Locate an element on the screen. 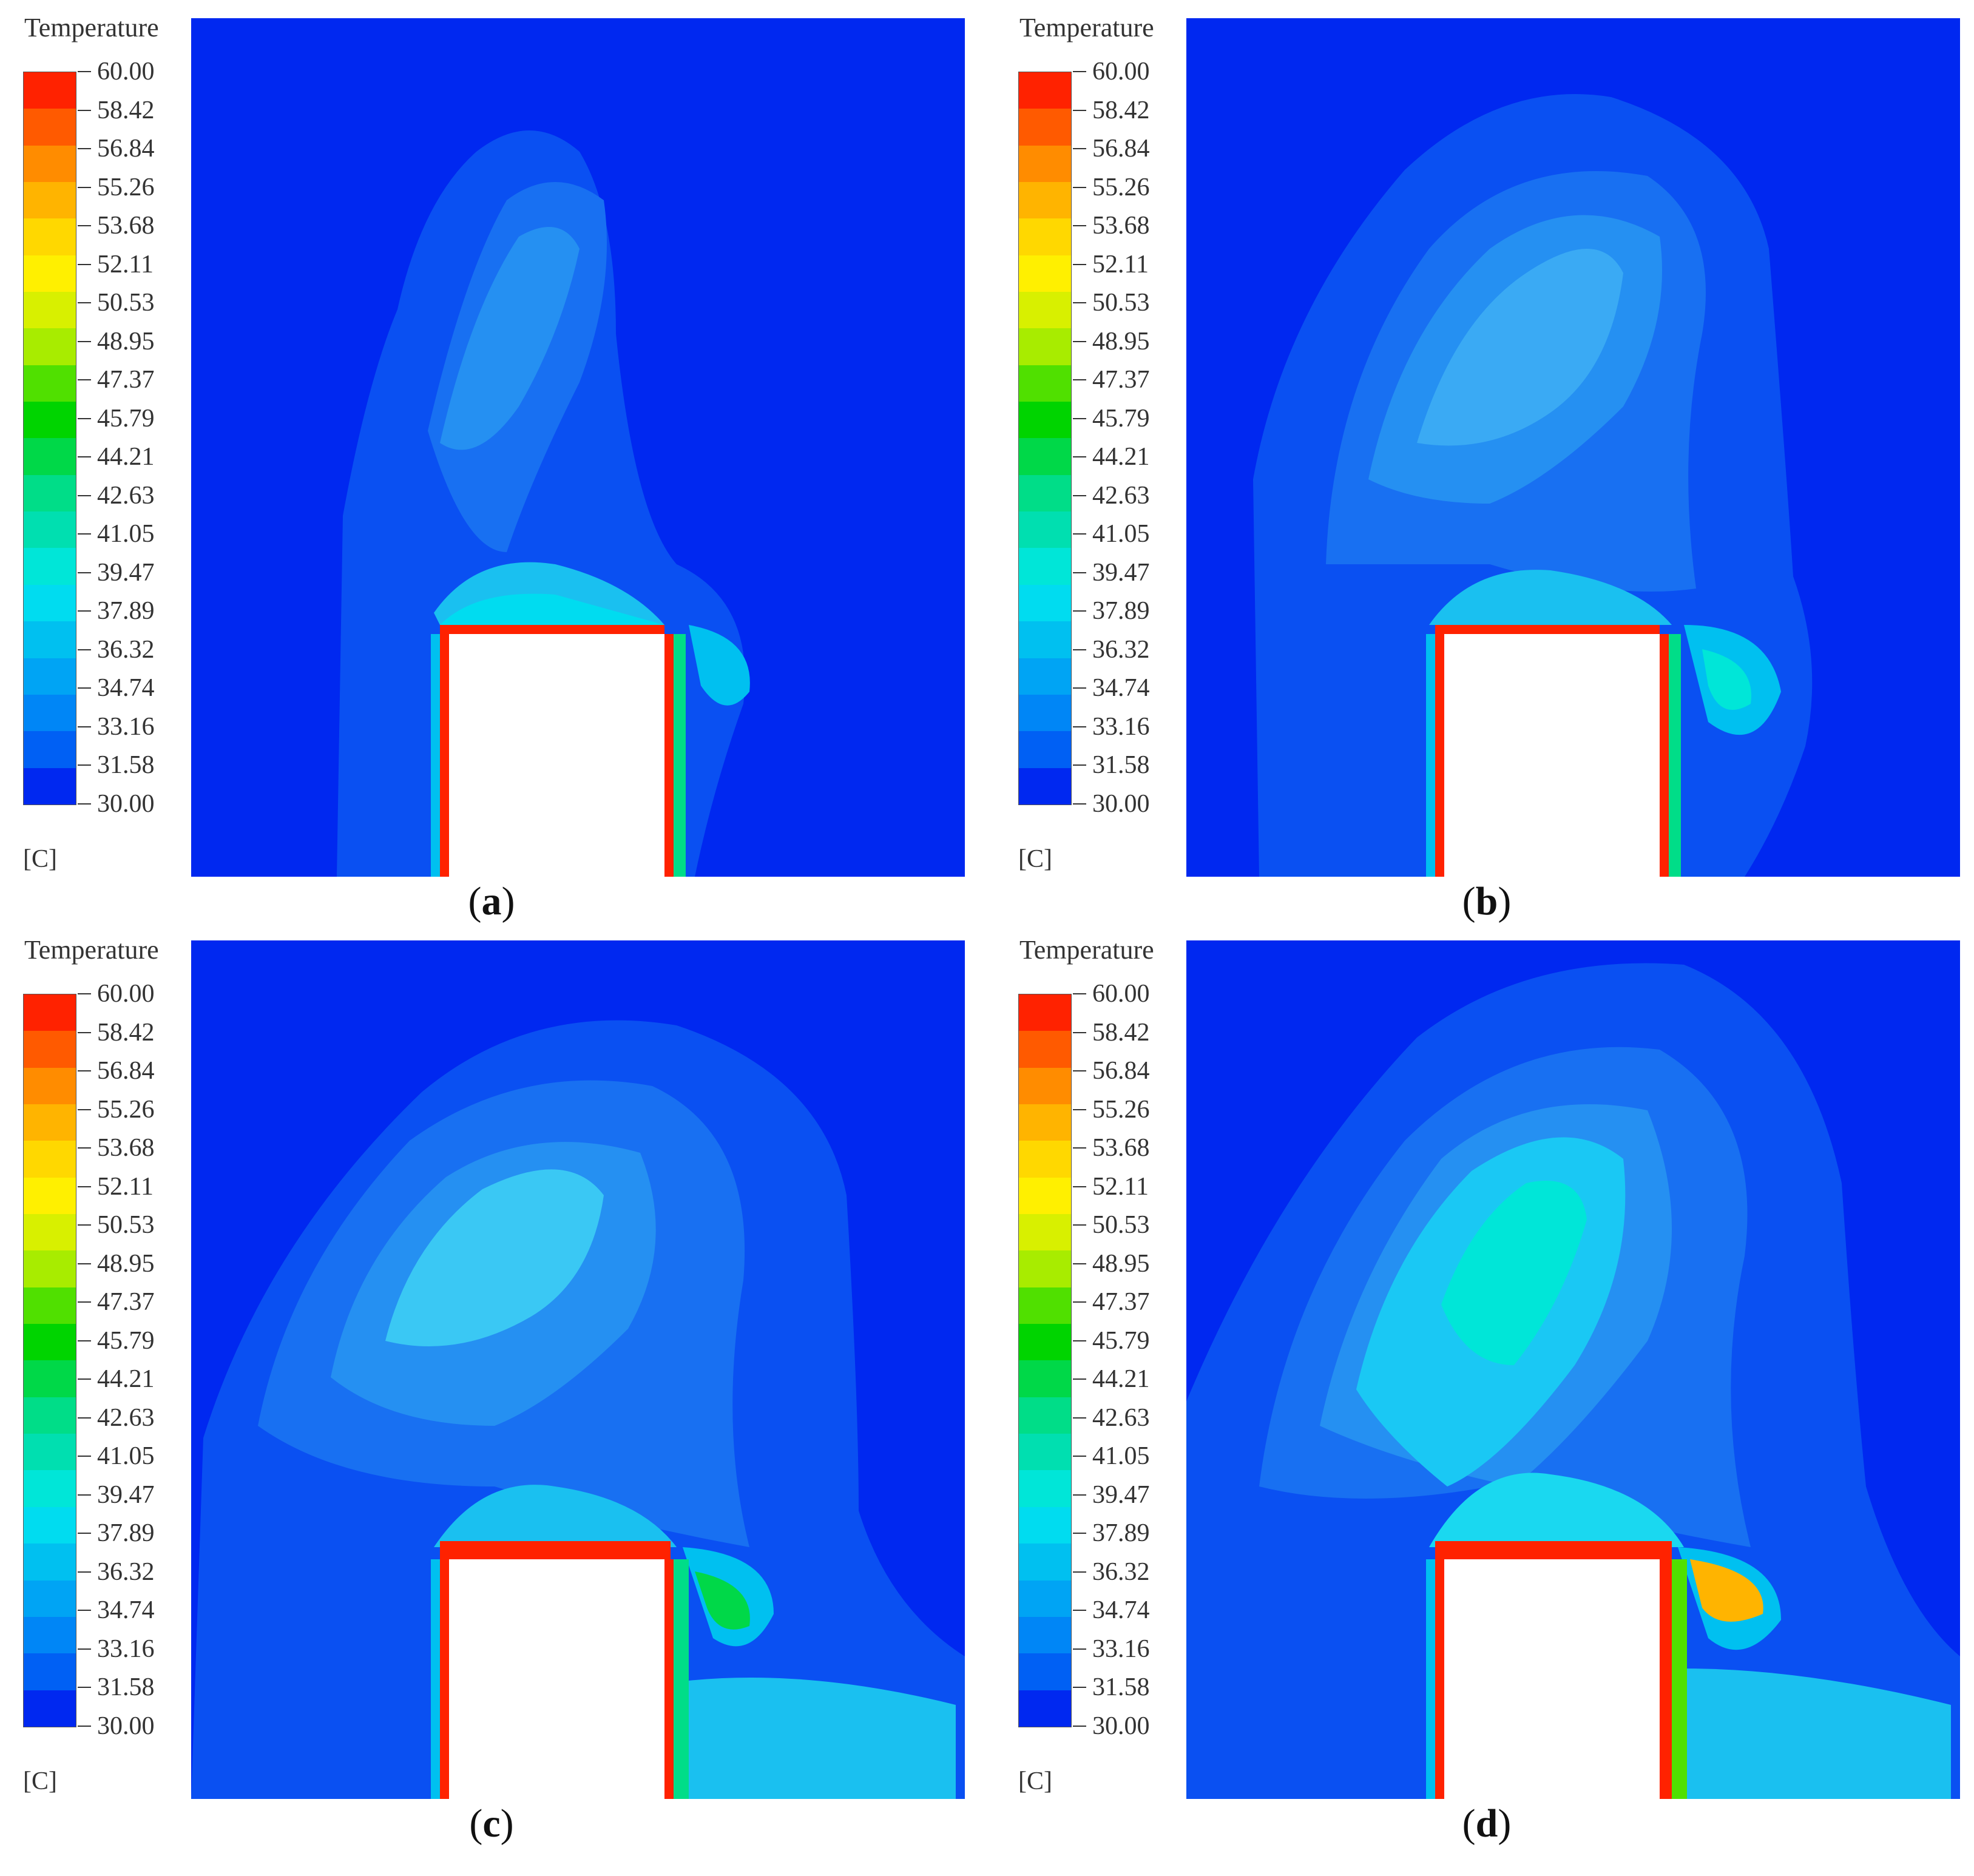 The image size is (1974, 1876). legend-tick-label: 36.32 is located at coordinates (126, 1571).